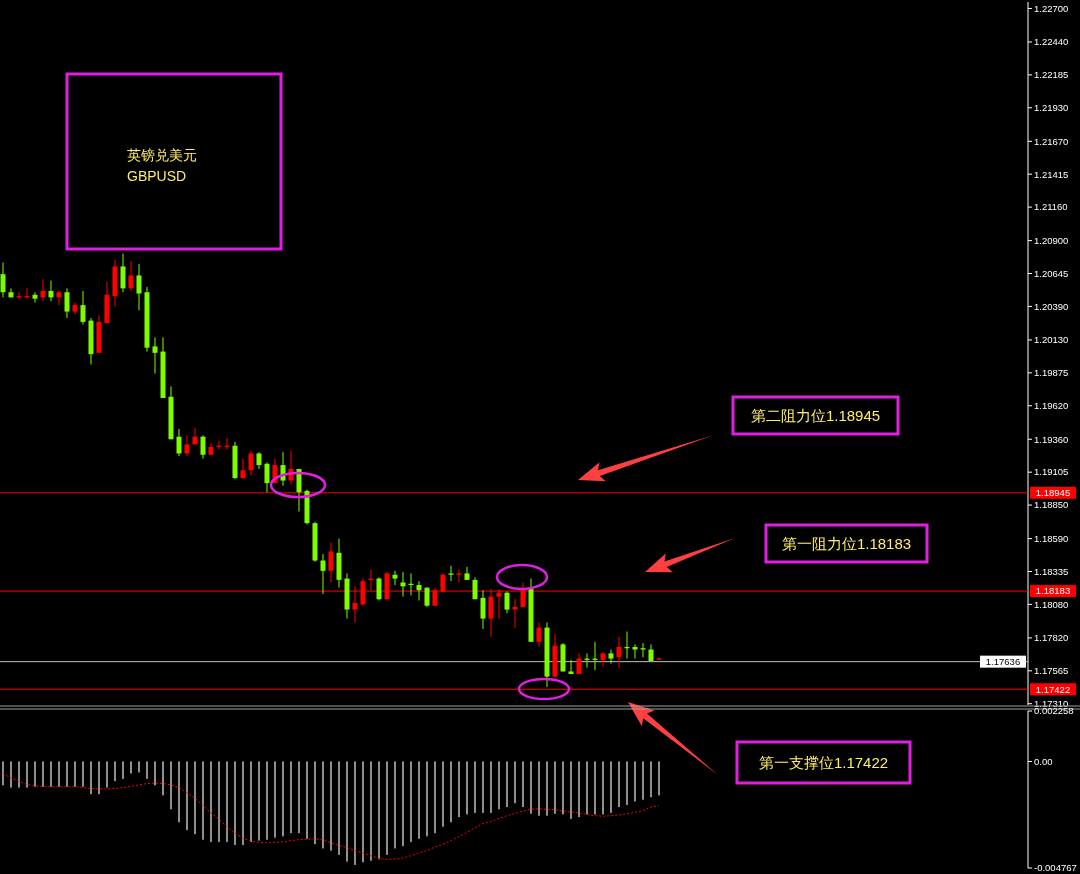 The image size is (1080, 874). What do you see at coordinates (846, 543) in the screenshot?
I see `annotation: 第一阻力位1.18183` at bounding box center [846, 543].